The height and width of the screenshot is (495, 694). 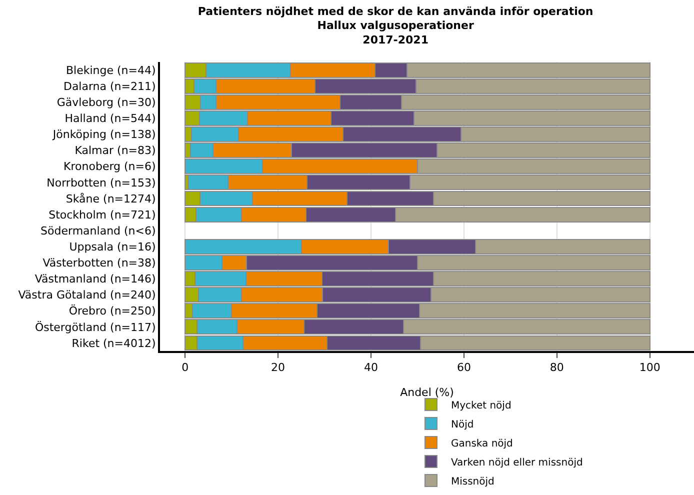 What do you see at coordinates (114, 343) in the screenshot?
I see `y-tick-label: Riket (n=4012)` at bounding box center [114, 343].